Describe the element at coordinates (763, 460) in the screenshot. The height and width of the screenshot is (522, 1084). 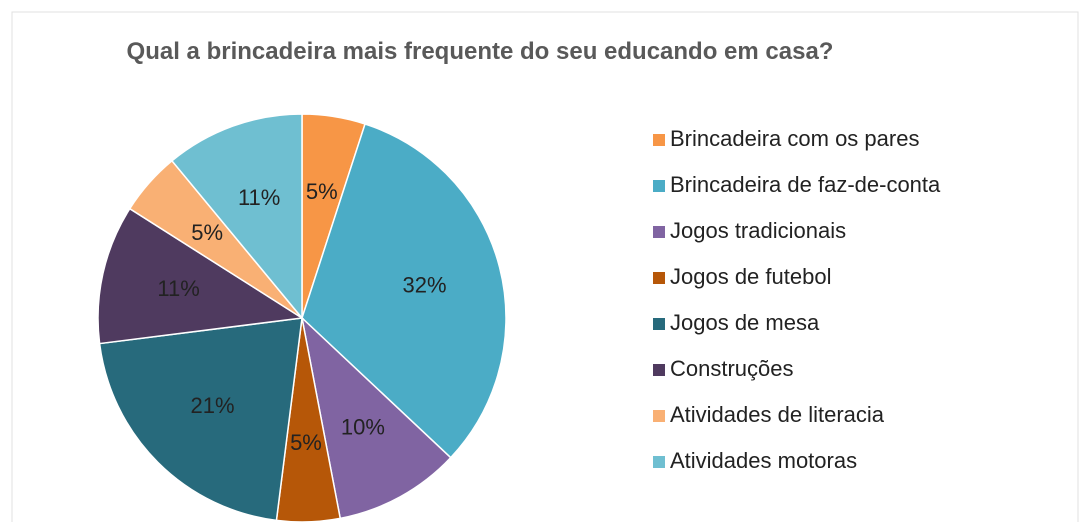
I see `legend-label: Atividades motoras` at that location.